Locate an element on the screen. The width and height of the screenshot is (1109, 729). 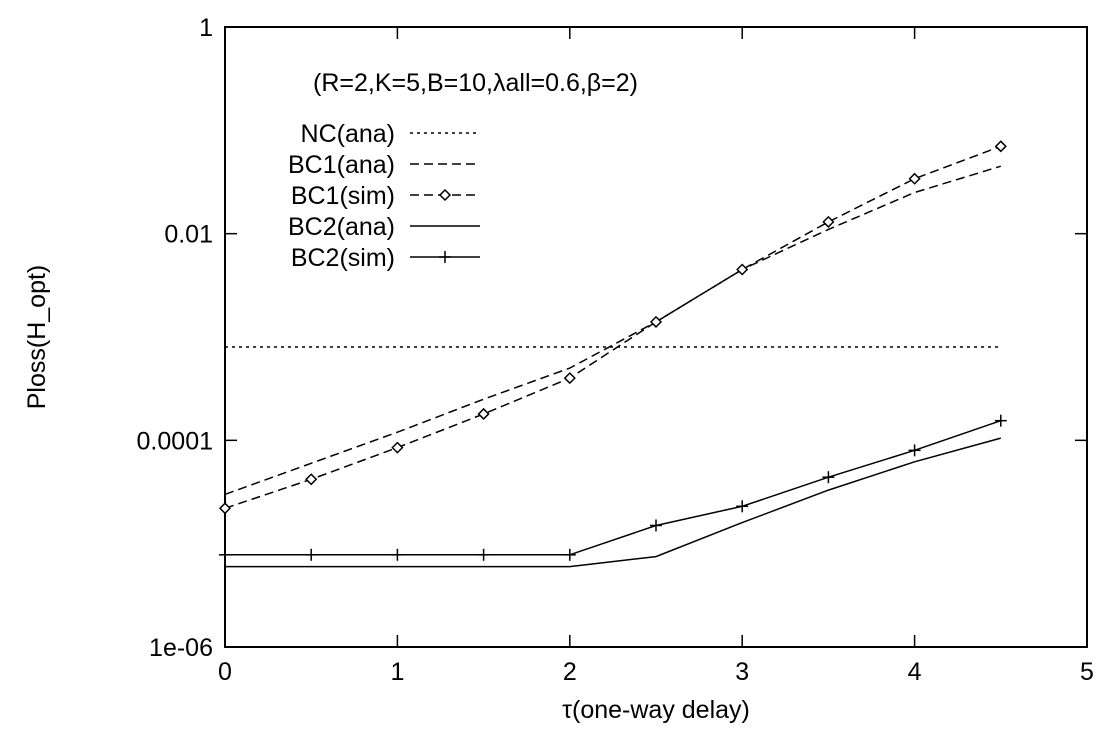
y-tick-label: 1 is located at coordinates (206, 28).